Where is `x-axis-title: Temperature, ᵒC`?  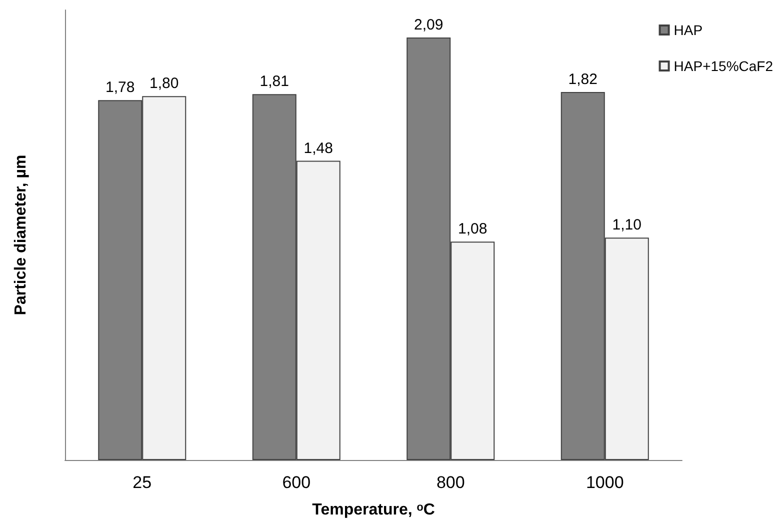 x-axis-title: Temperature, ᵒC is located at coordinates (374, 510).